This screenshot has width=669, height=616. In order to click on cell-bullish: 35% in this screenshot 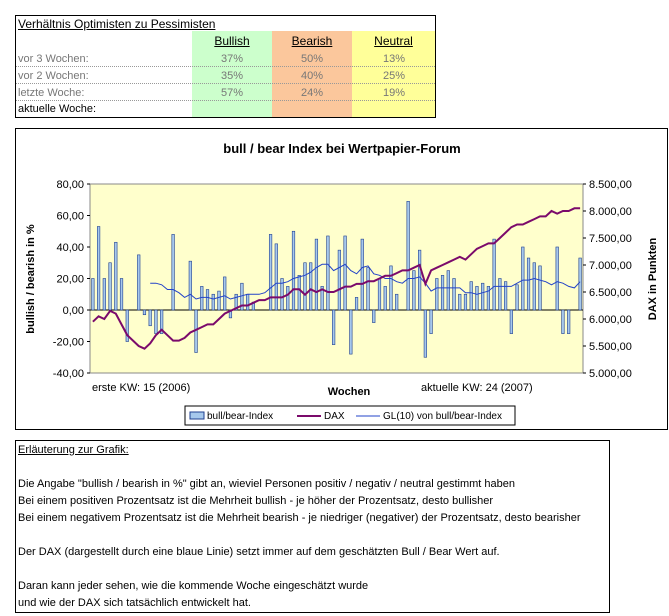, I will do `click(232, 76)`.